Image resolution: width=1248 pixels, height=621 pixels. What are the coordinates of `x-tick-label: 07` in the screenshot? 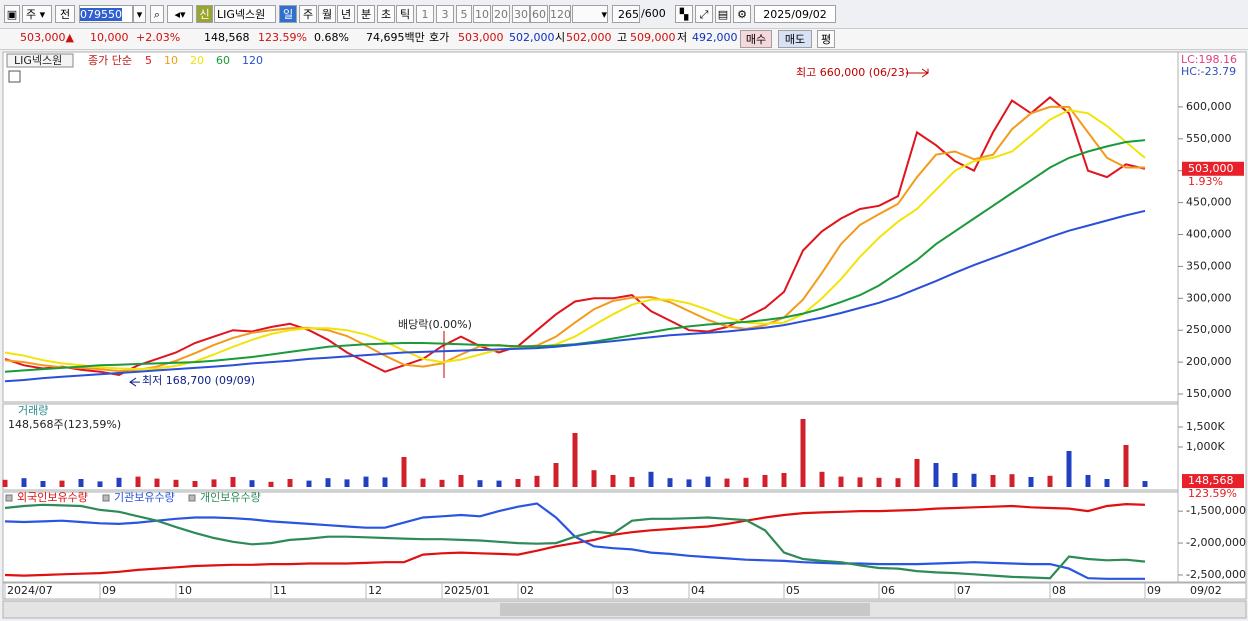 It's located at (964, 590).